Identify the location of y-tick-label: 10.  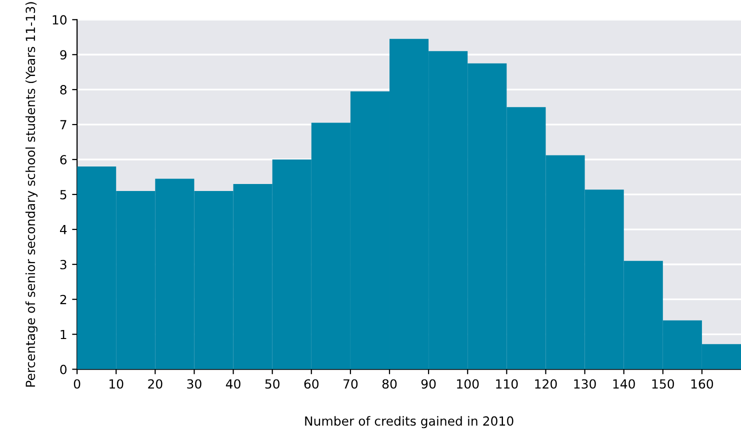
(59, 20).